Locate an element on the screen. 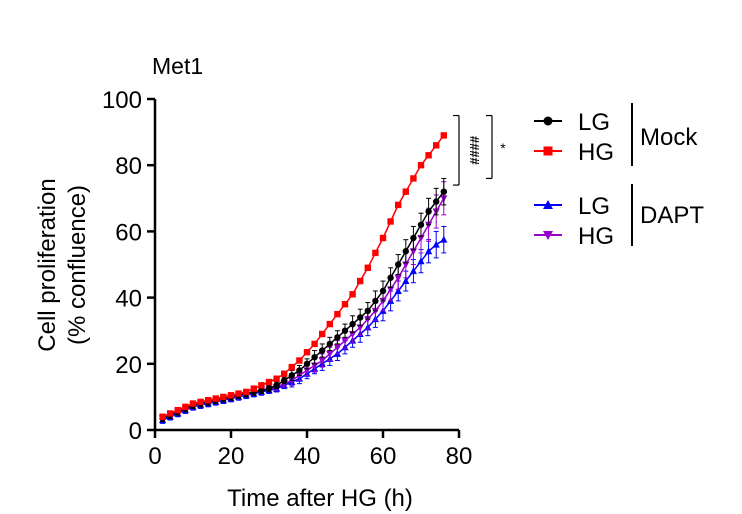  legend-group-mock: Mock is located at coordinates (669, 137).